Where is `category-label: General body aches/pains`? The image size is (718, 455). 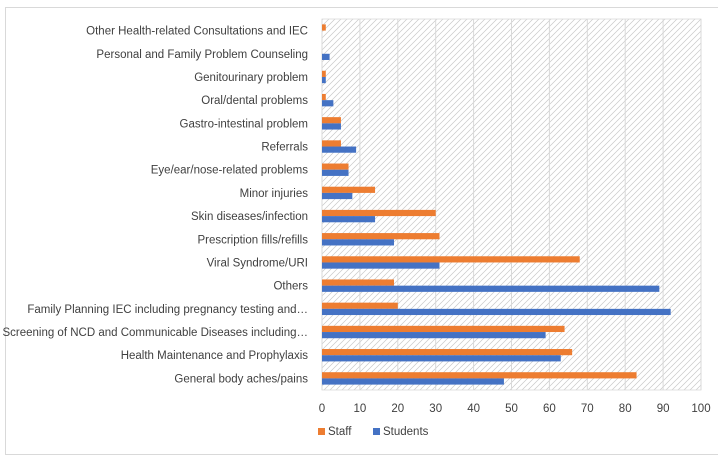
category-label: General body aches/pains is located at coordinates (241, 379).